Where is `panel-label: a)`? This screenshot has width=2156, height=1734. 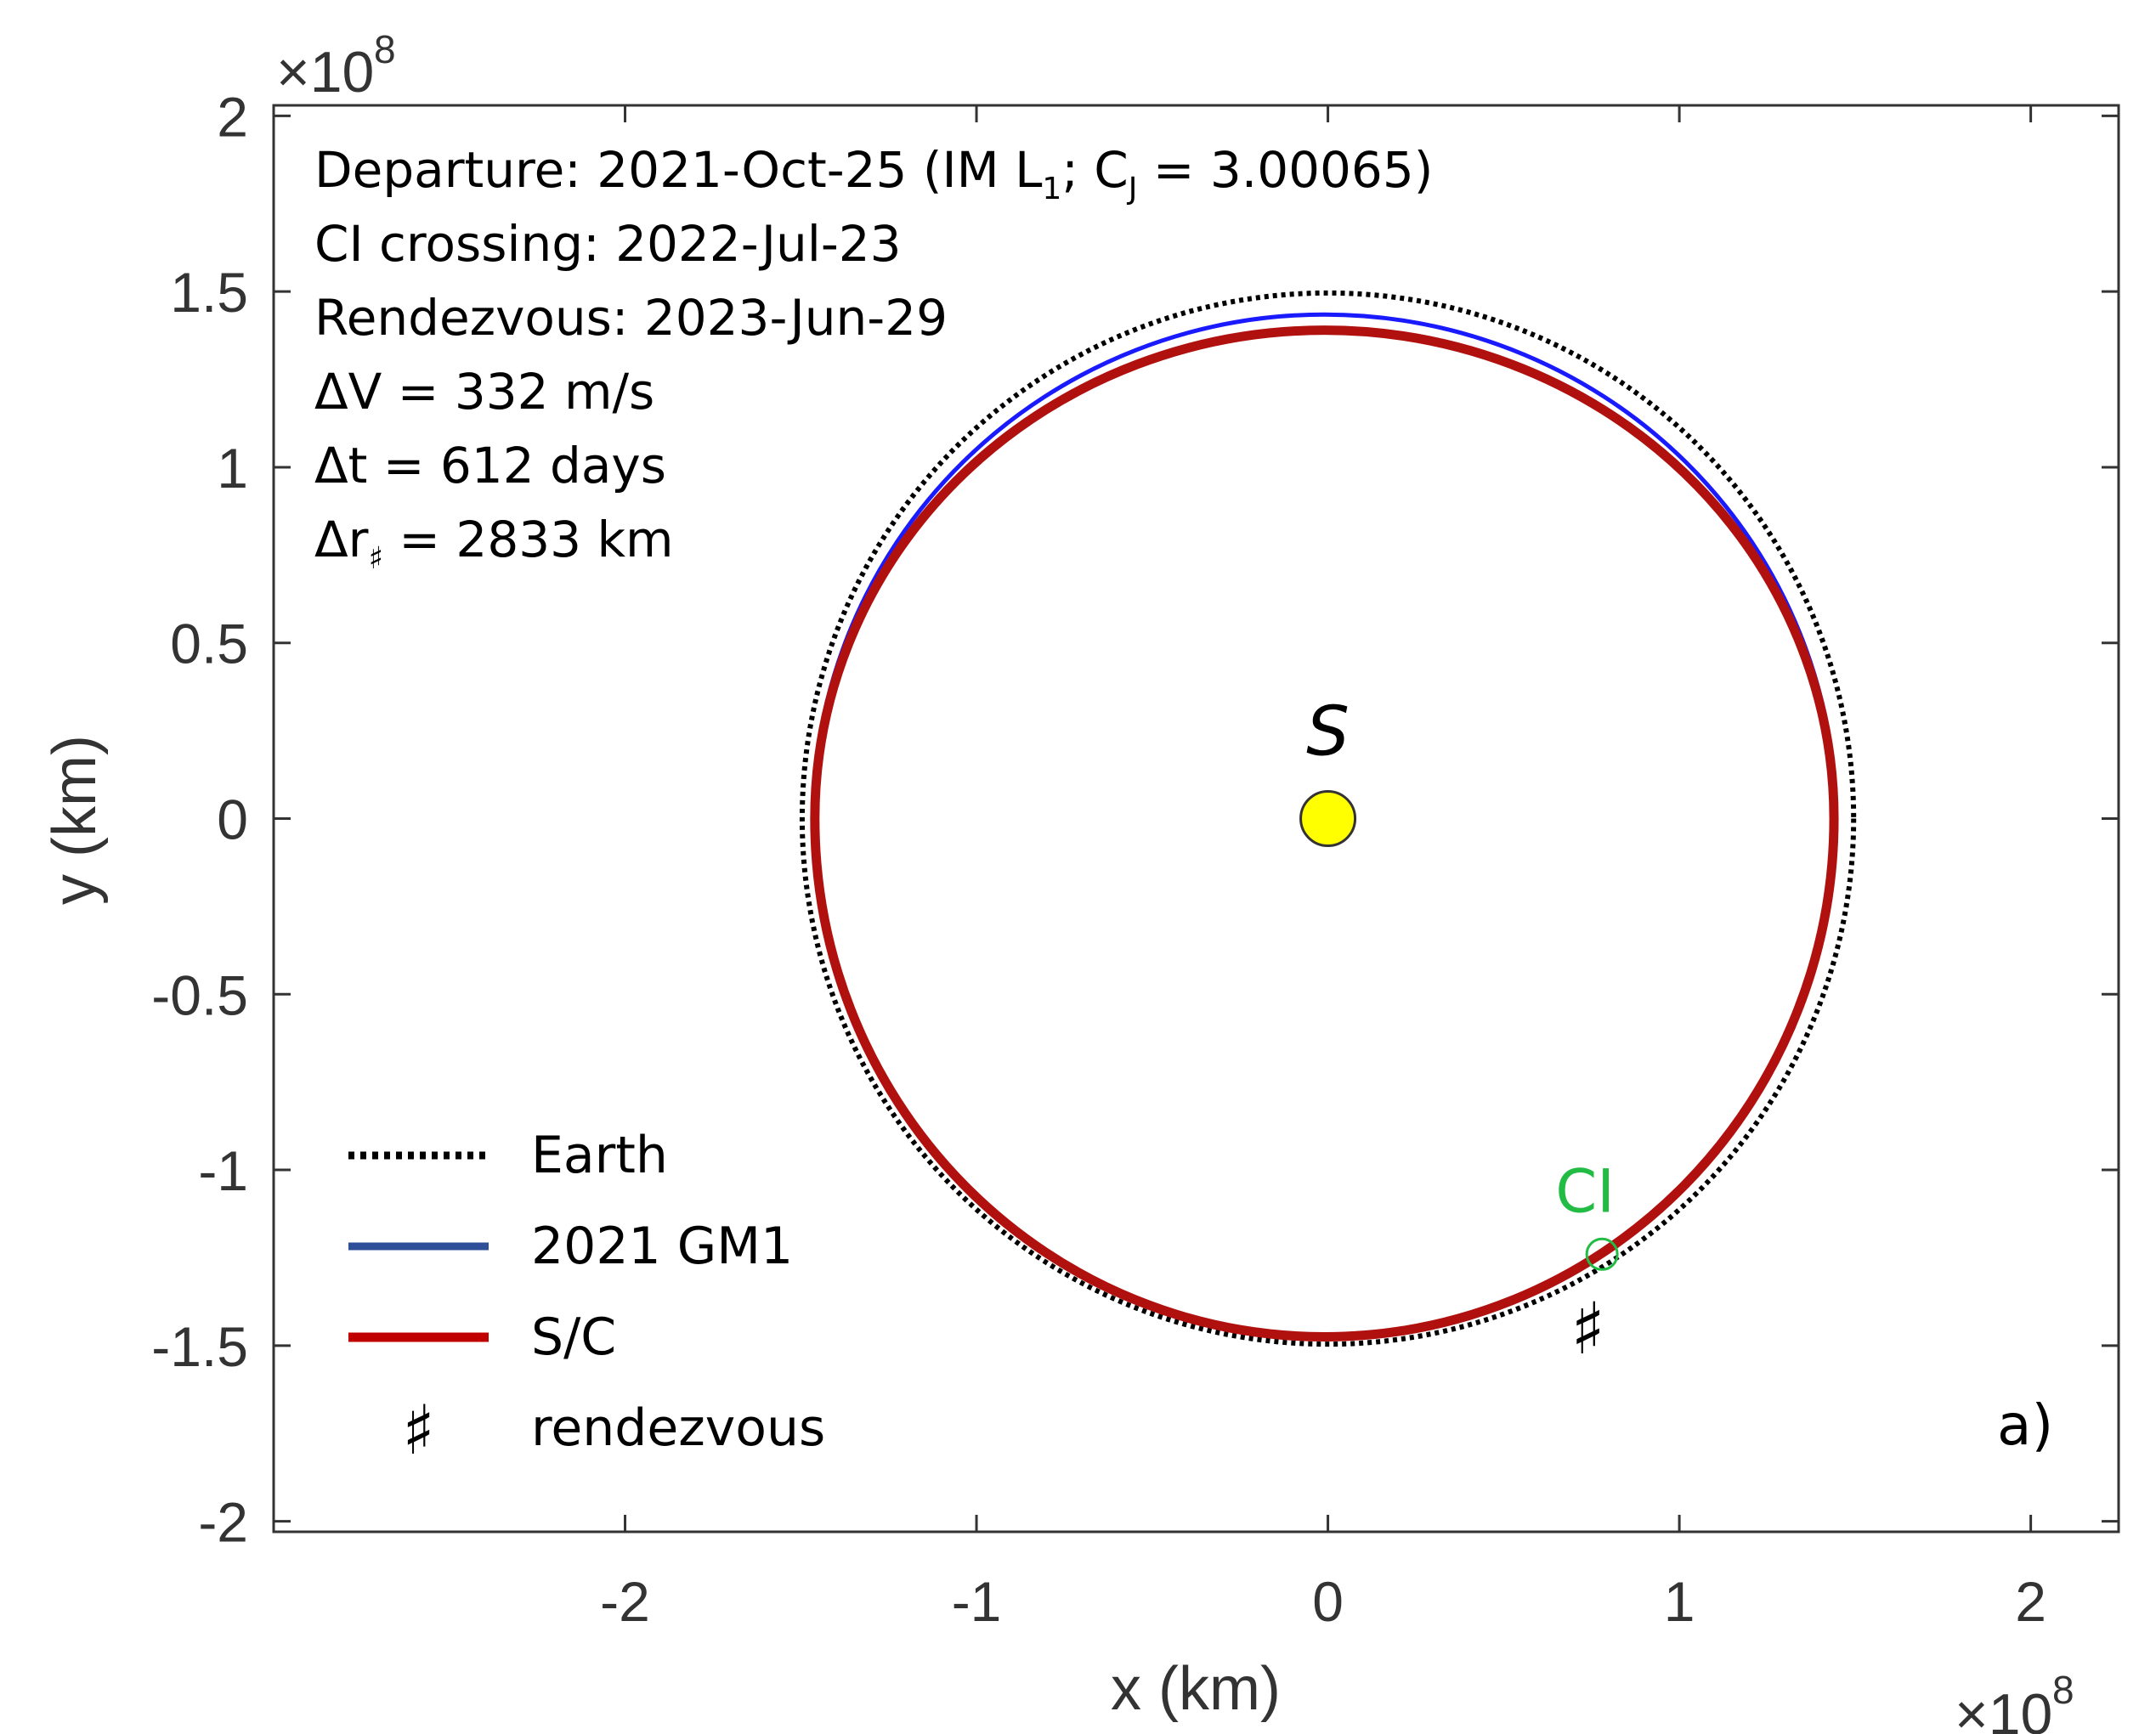 panel-label: a) is located at coordinates (2025, 1425).